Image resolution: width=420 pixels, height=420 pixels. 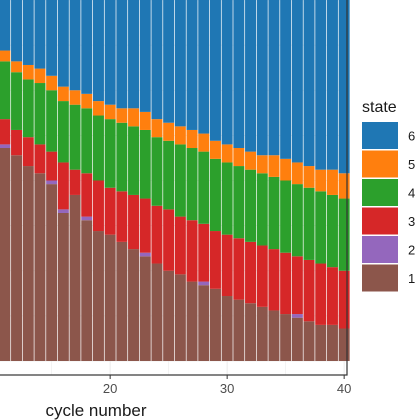 What do you see at coordinates (411, 164) in the screenshot?
I see `legend-label-state-5: 5` at bounding box center [411, 164].